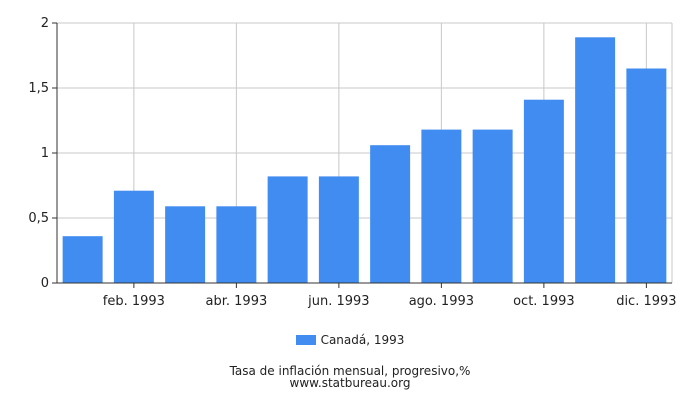 The image size is (700, 400). What do you see at coordinates (350, 371) in the screenshot?
I see `chart-title: Tasa de inflación mensual, progresivo,%` at bounding box center [350, 371].